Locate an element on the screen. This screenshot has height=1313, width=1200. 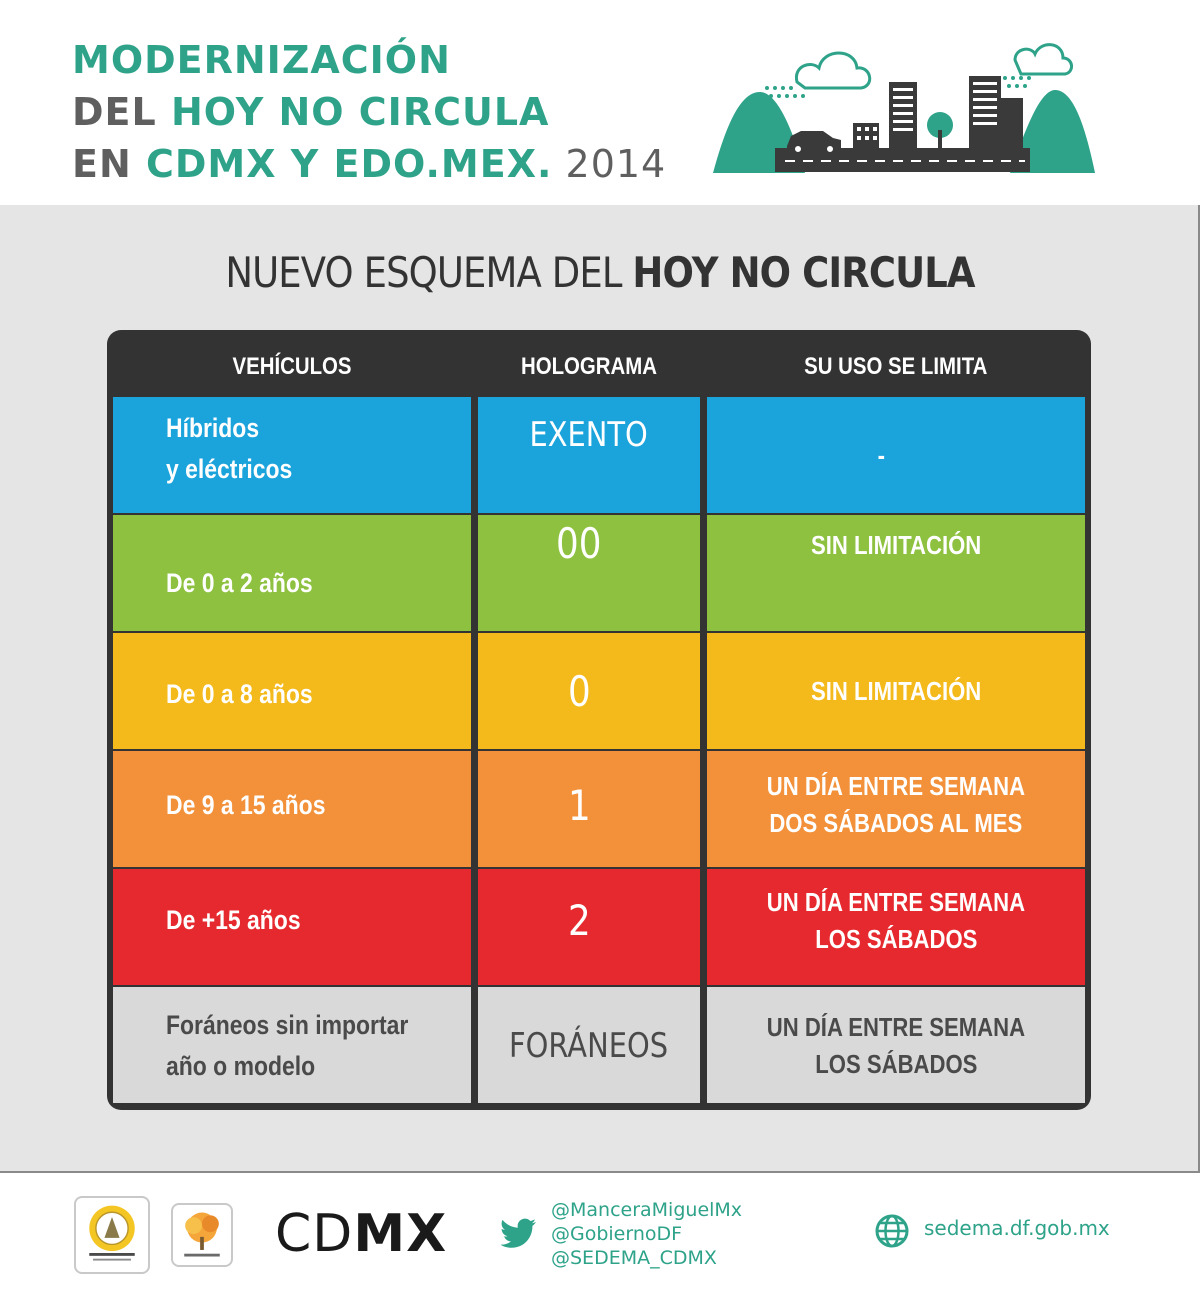
table-row-2-hologram: 00 is located at coordinates (589, 573).